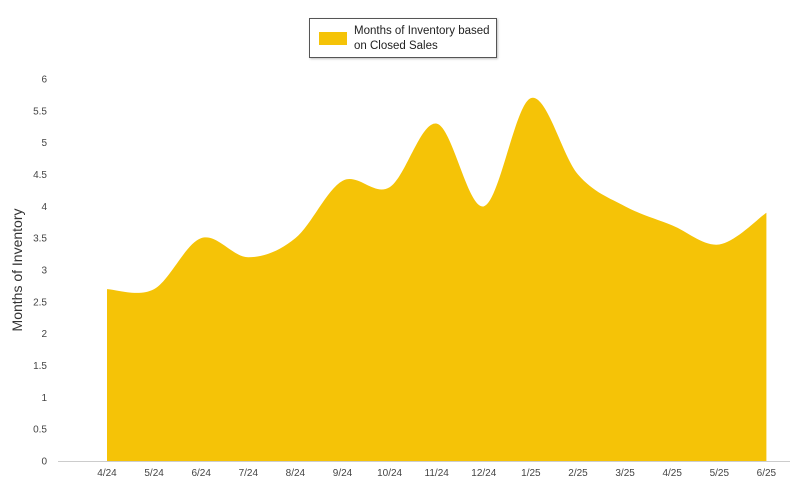  Describe the element at coordinates (389, 473) in the screenshot. I see `x-tick-label: 10/24` at that location.